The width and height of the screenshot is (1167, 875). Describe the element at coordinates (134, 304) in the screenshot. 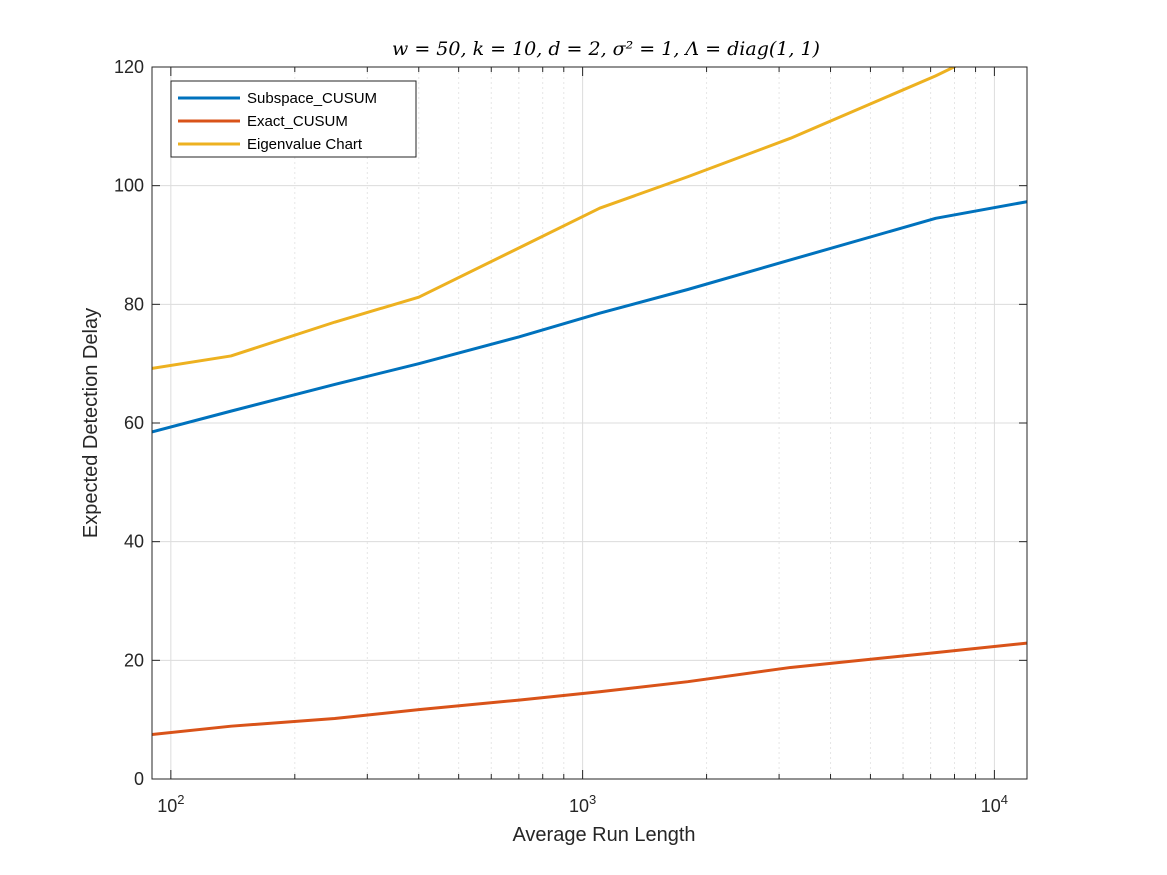

I see `y-tick-label: 80` at that location.